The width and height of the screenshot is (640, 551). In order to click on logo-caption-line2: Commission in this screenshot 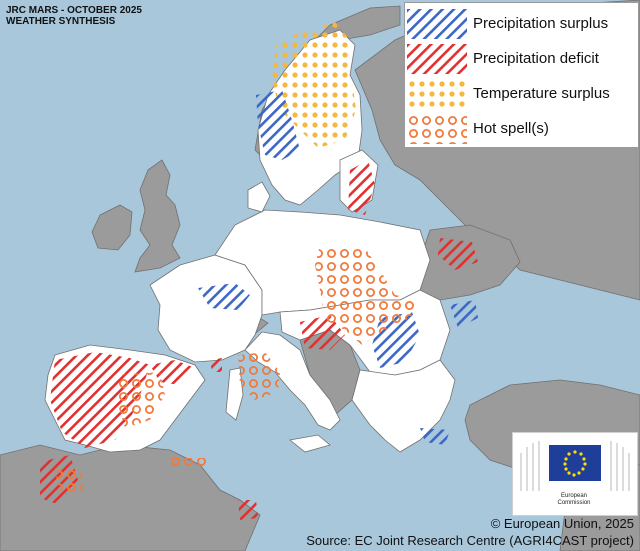, I will do `click(574, 503)`.